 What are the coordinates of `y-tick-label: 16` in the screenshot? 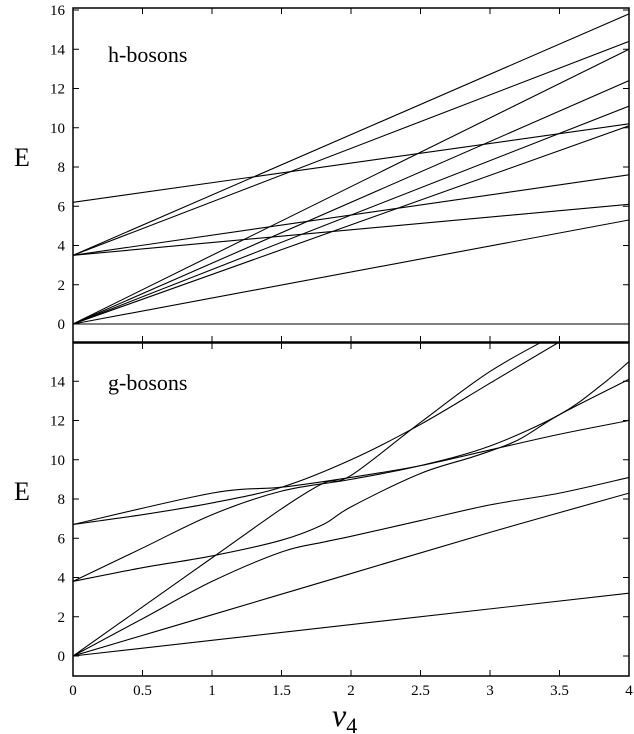 It's located at (58, 11).